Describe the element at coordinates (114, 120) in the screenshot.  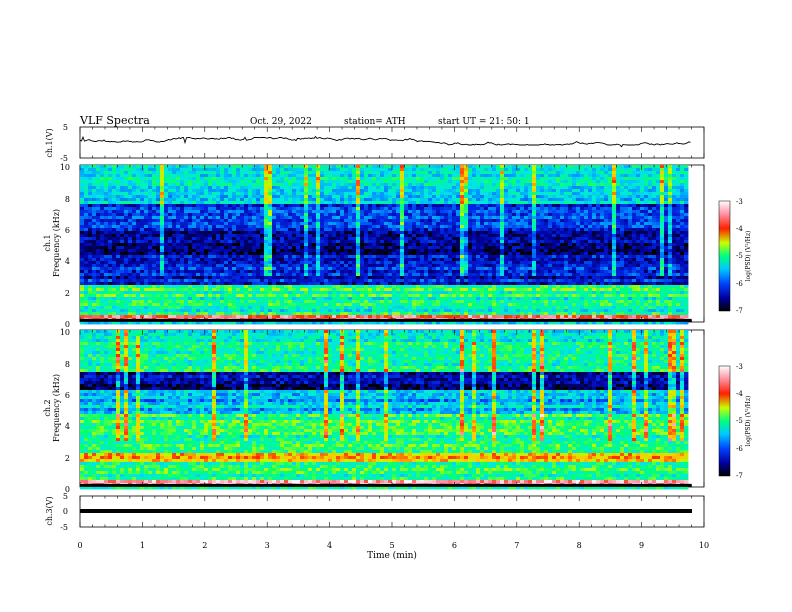
I see `figure-title: VLF Spectra` at that location.